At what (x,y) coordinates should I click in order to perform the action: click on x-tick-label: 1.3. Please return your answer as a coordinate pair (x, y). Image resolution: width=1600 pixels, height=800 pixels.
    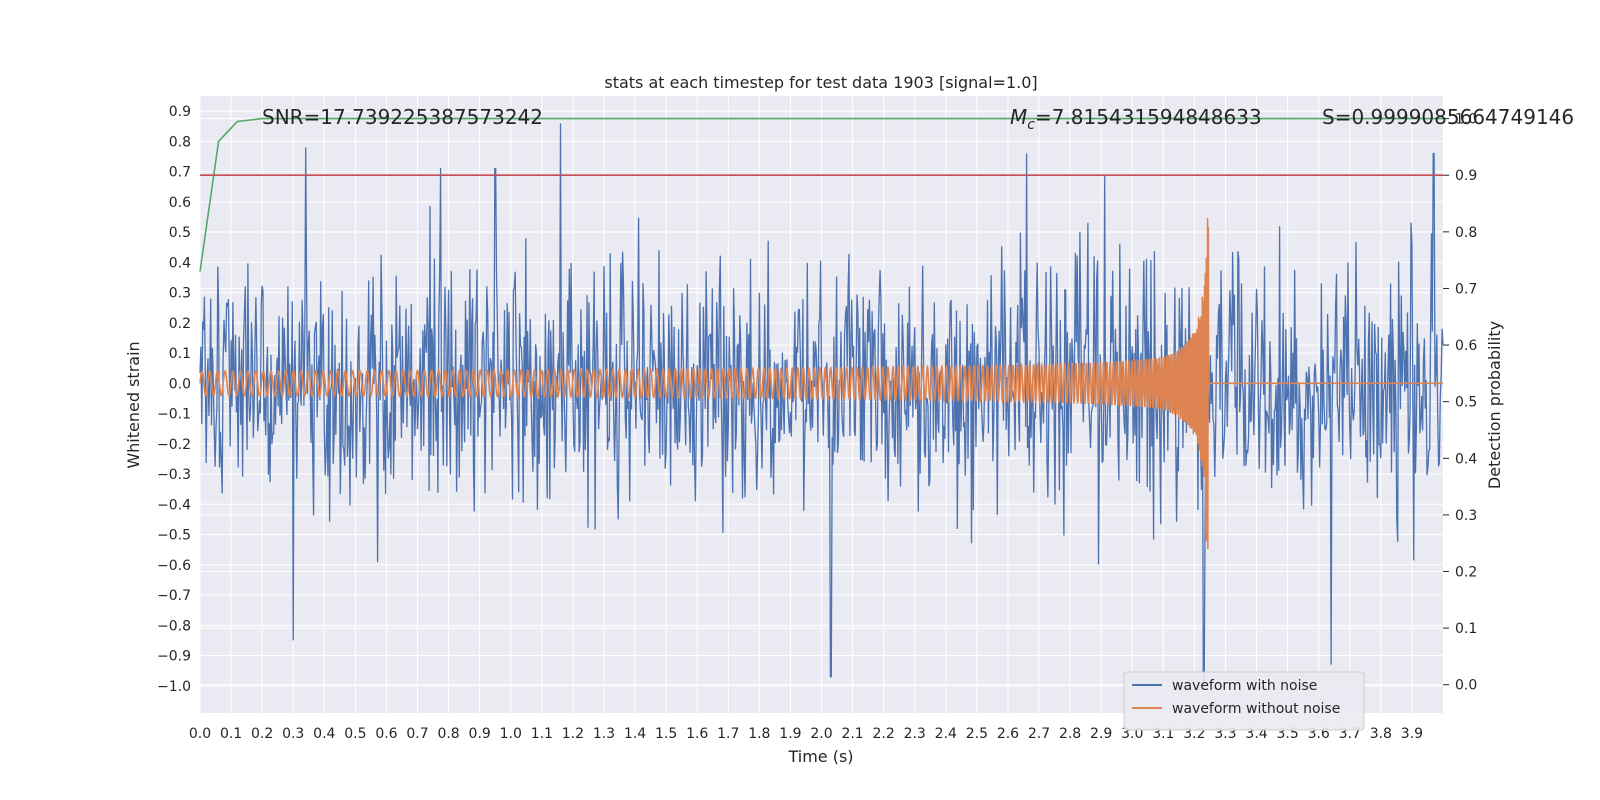
    Looking at the image, I should click on (604, 734).